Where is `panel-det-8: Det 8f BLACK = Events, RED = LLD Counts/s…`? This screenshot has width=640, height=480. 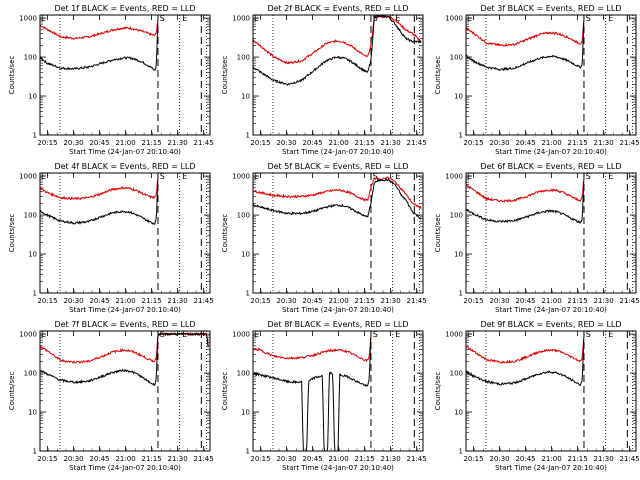
panel-det-8: Det 8f BLACK = Events, RED = LLD Counts/s… is located at coordinates (324, 396).